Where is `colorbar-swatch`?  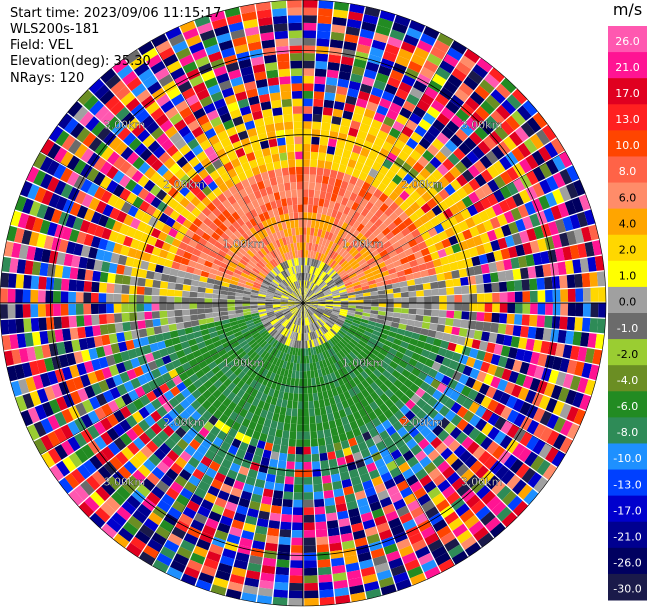
colorbar-swatch is located at coordinates (627, 483).